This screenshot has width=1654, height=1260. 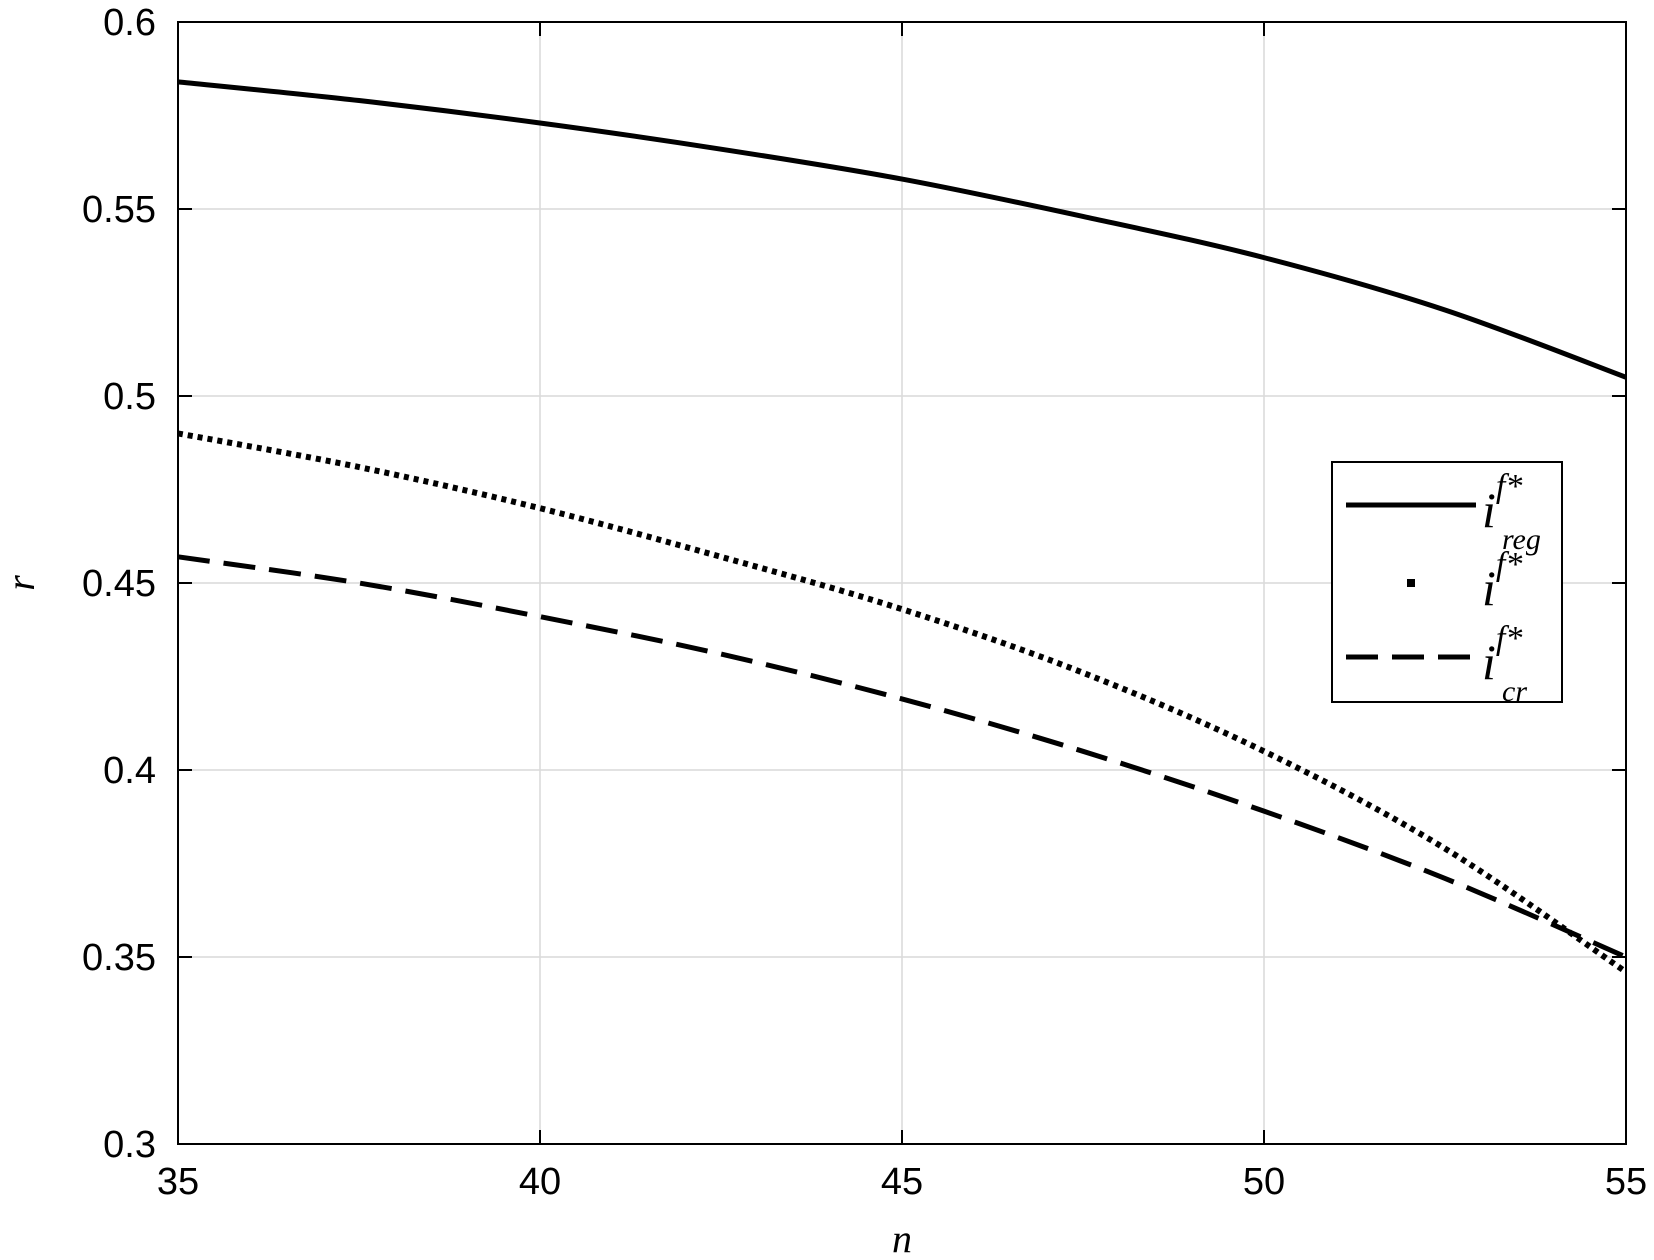 I want to click on legend-label-sub: reg, so click(x=1521, y=539).